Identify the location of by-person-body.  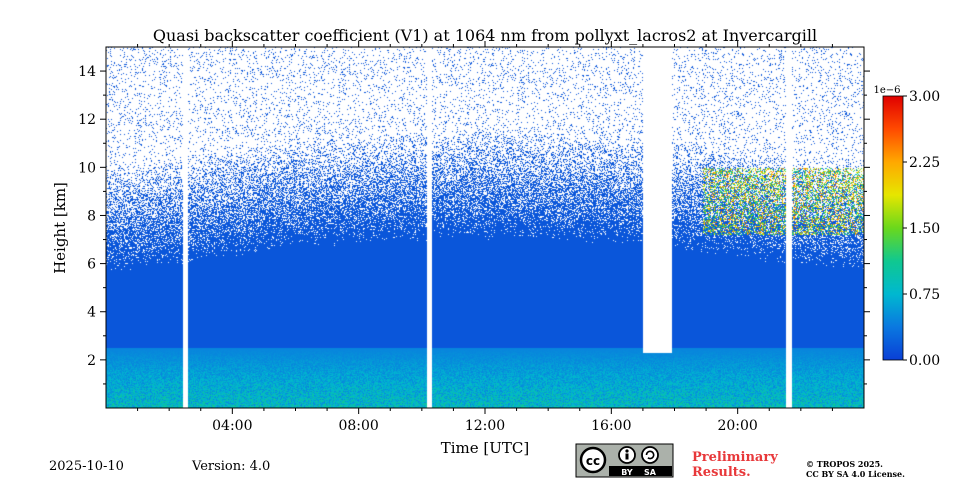
(627, 456).